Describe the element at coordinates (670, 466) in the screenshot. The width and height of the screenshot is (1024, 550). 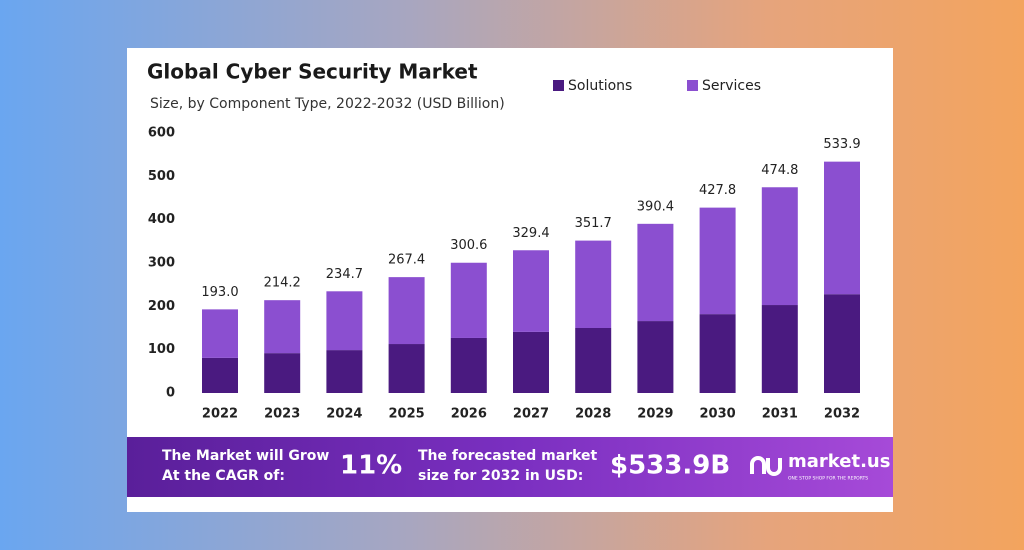
I see `banner-value: $533.9B` at that location.